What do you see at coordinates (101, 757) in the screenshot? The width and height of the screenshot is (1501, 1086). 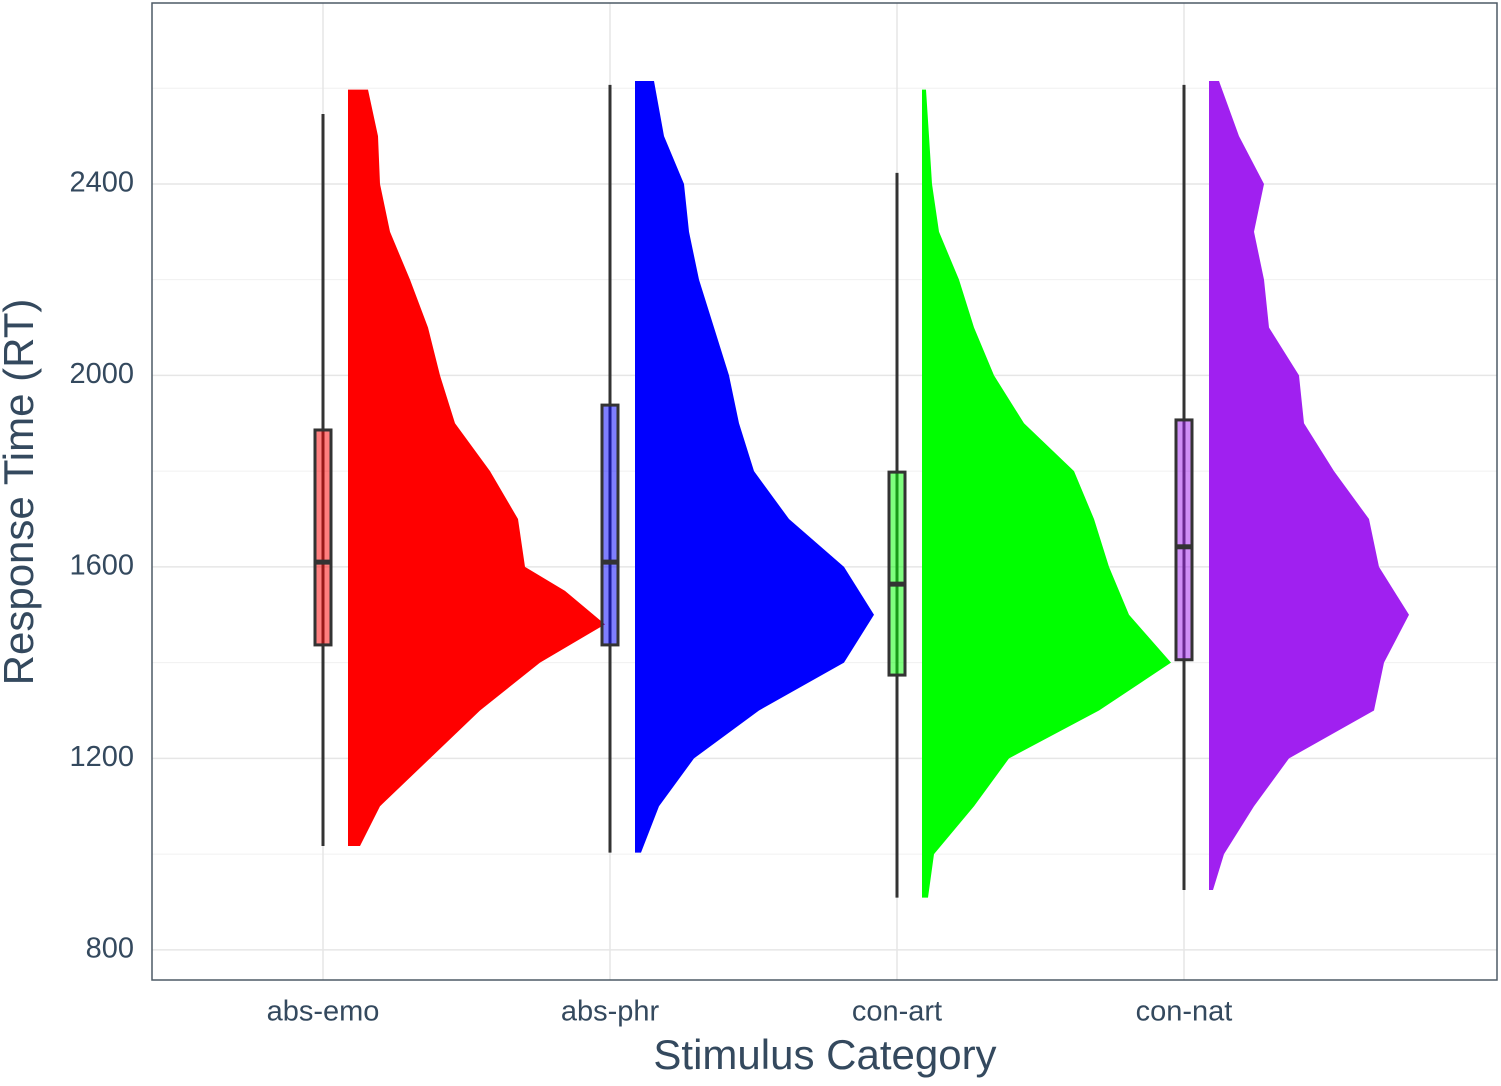 I see `y-tick-label: 1200` at bounding box center [101, 757].